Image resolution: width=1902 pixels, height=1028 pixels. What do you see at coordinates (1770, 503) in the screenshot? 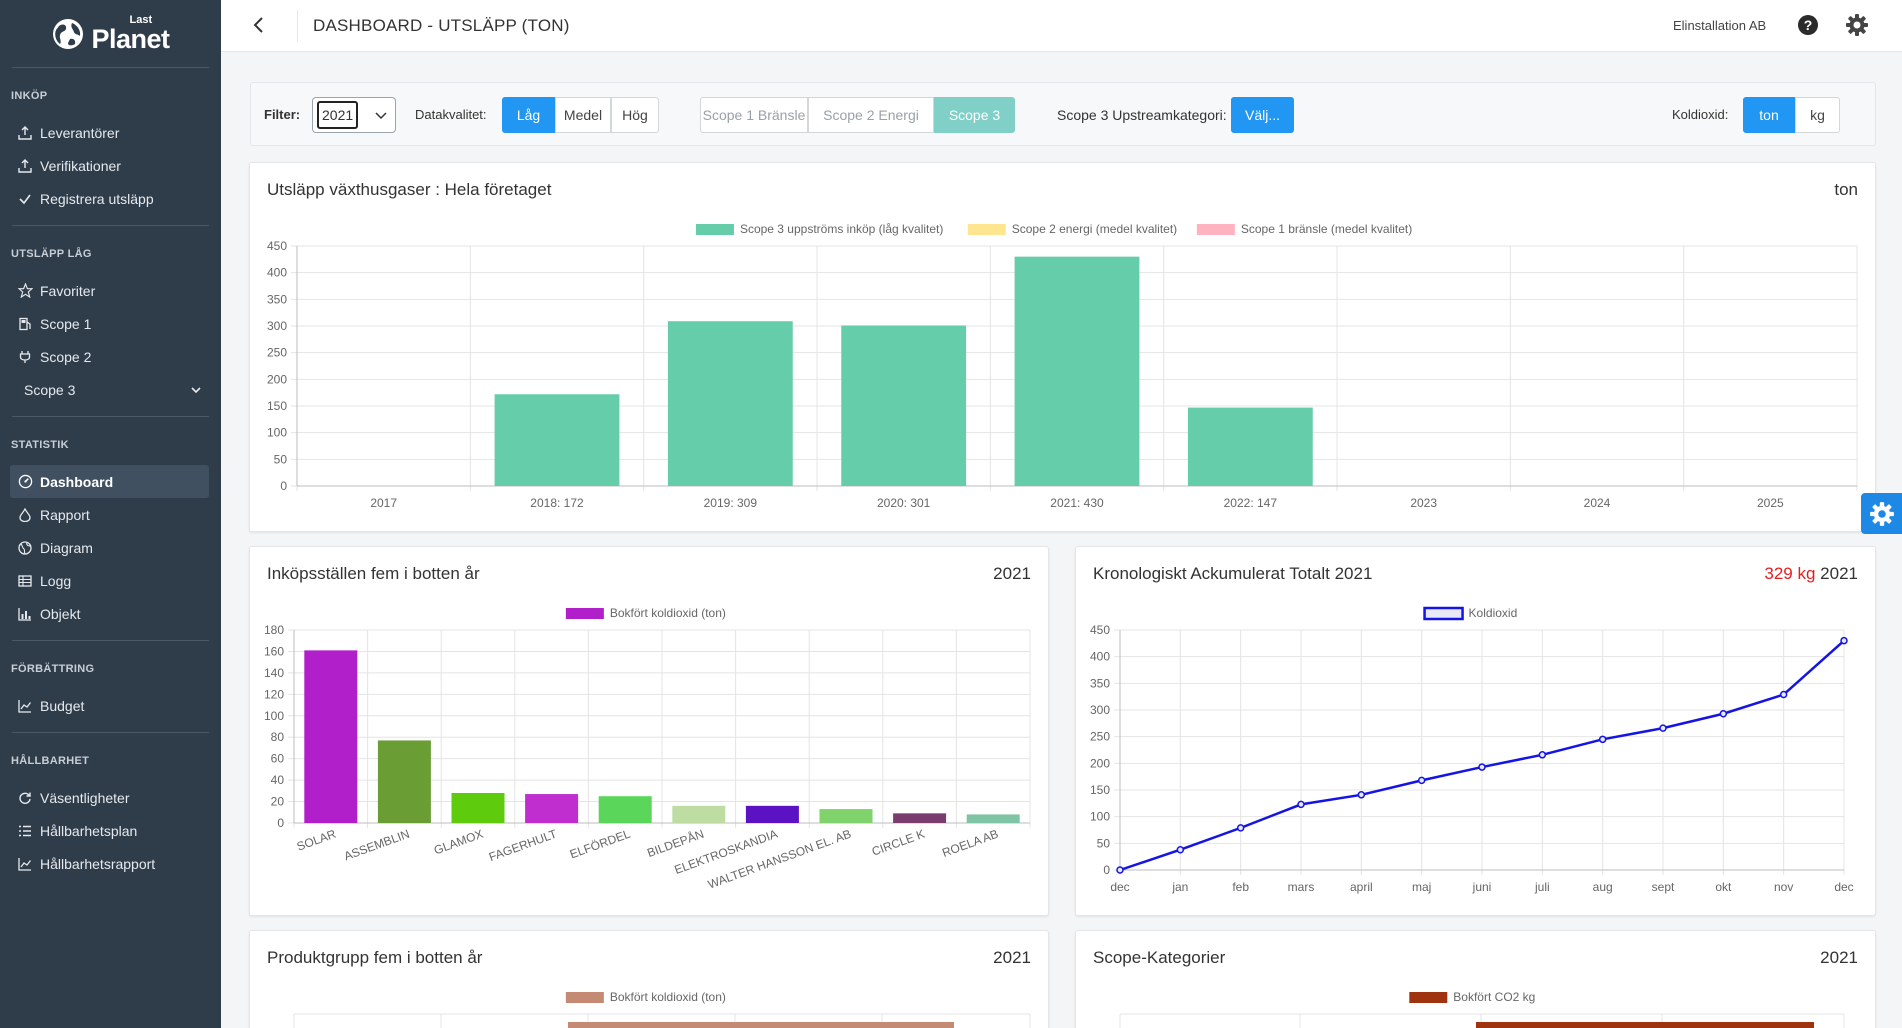
I see `x-tick-label: 2025` at bounding box center [1770, 503].